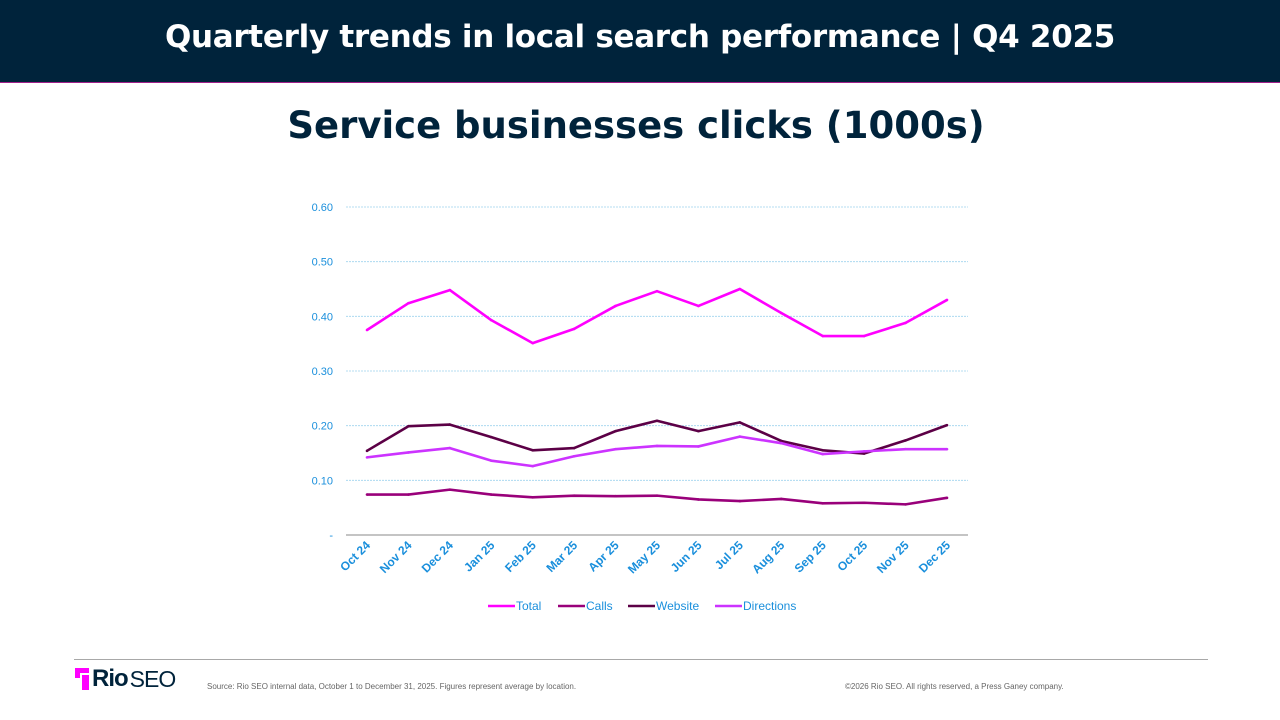 The height and width of the screenshot is (720, 1280). What do you see at coordinates (528, 606) in the screenshot?
I see `legend-label: Total` at bounding box center [528, 606].